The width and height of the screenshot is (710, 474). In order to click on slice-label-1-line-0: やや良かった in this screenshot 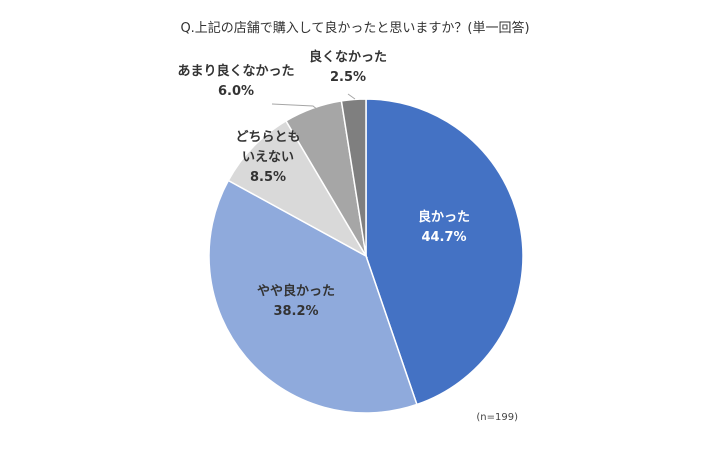, I will do `click(296, 291)`.